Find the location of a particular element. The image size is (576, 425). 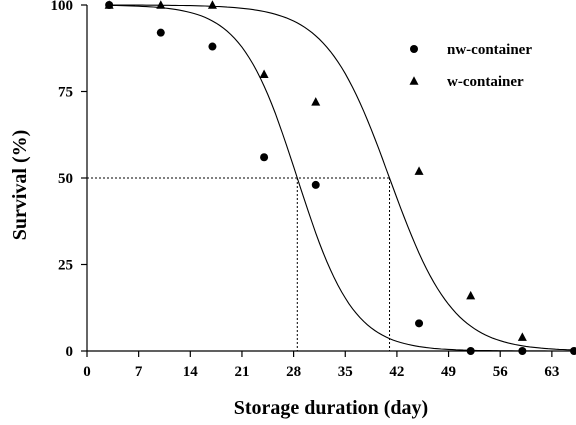

legend-marker-nw-container is located at coordinates (414, 49).